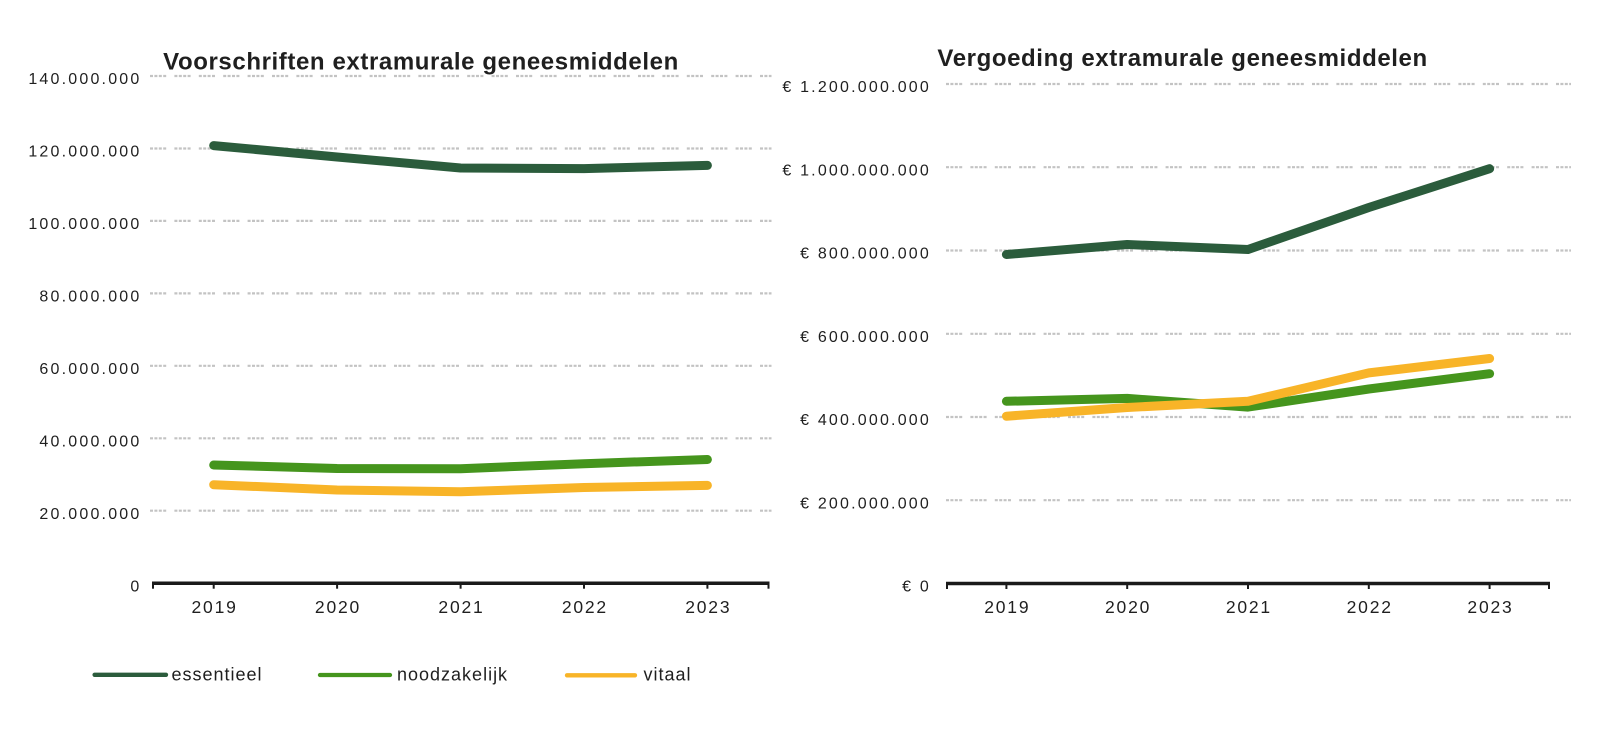 This screenshot has width=1600, height=740. Describe the element at coordinates (865, 337) in the screenshot. I see `svg-text: € 600.000.000` at that location.